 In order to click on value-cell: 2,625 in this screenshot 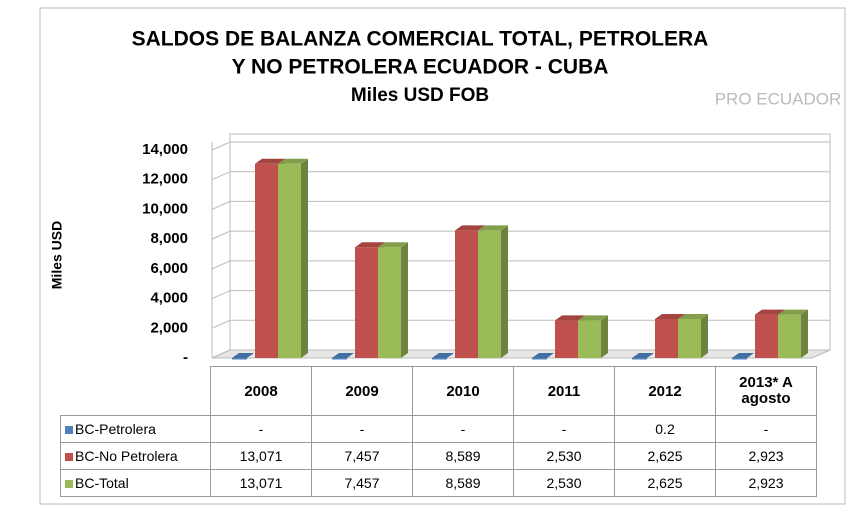, I will do `click(665, 456)`.